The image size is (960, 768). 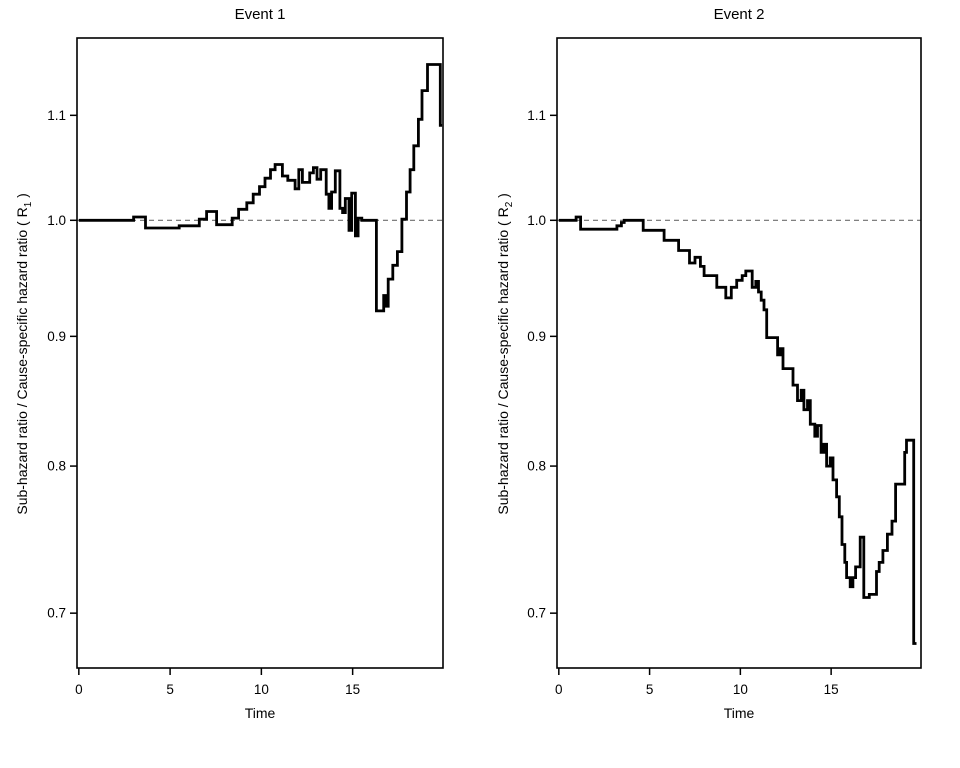 I want to click on x-axis-label-event-2: Time, so click(x=739, y=713).